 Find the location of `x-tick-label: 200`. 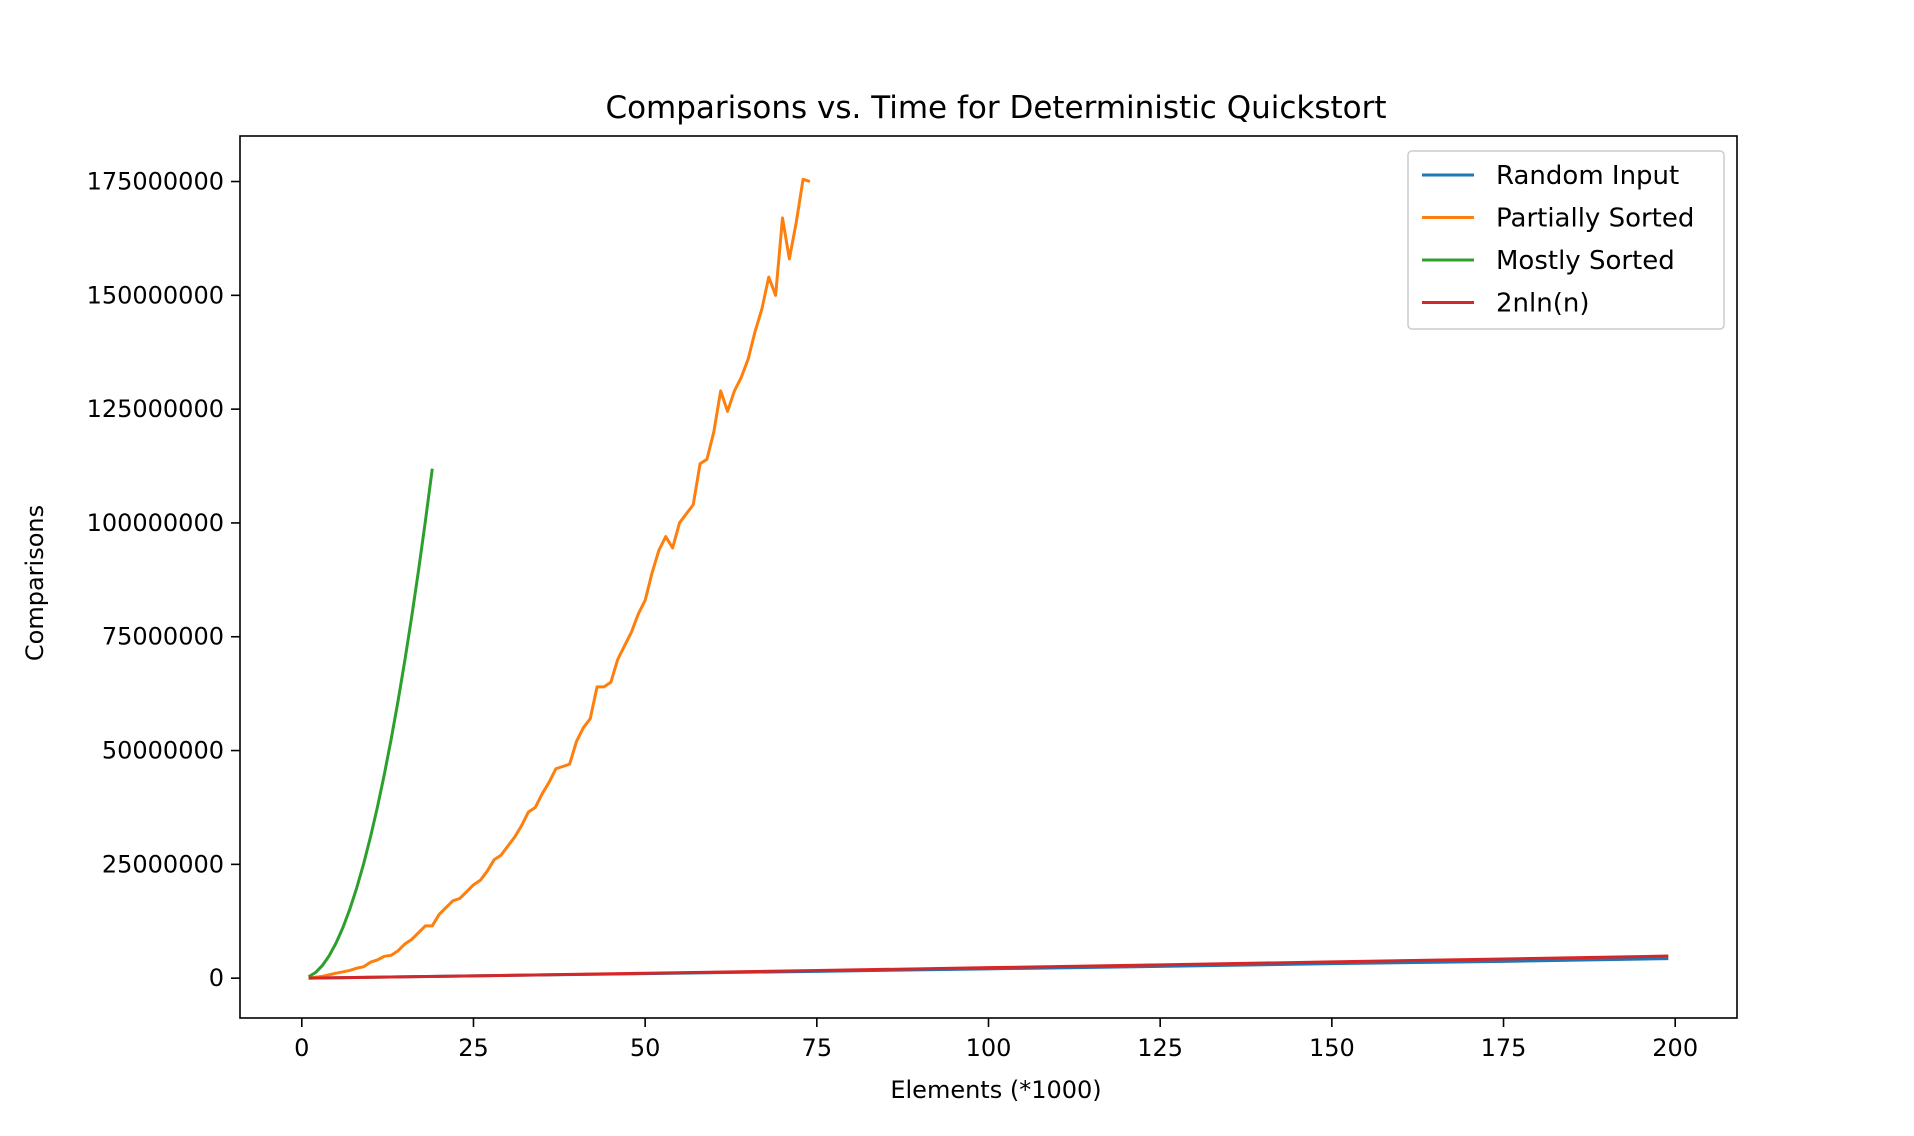

x-tick-label: 200 is located at coordinates (1675, 1048).